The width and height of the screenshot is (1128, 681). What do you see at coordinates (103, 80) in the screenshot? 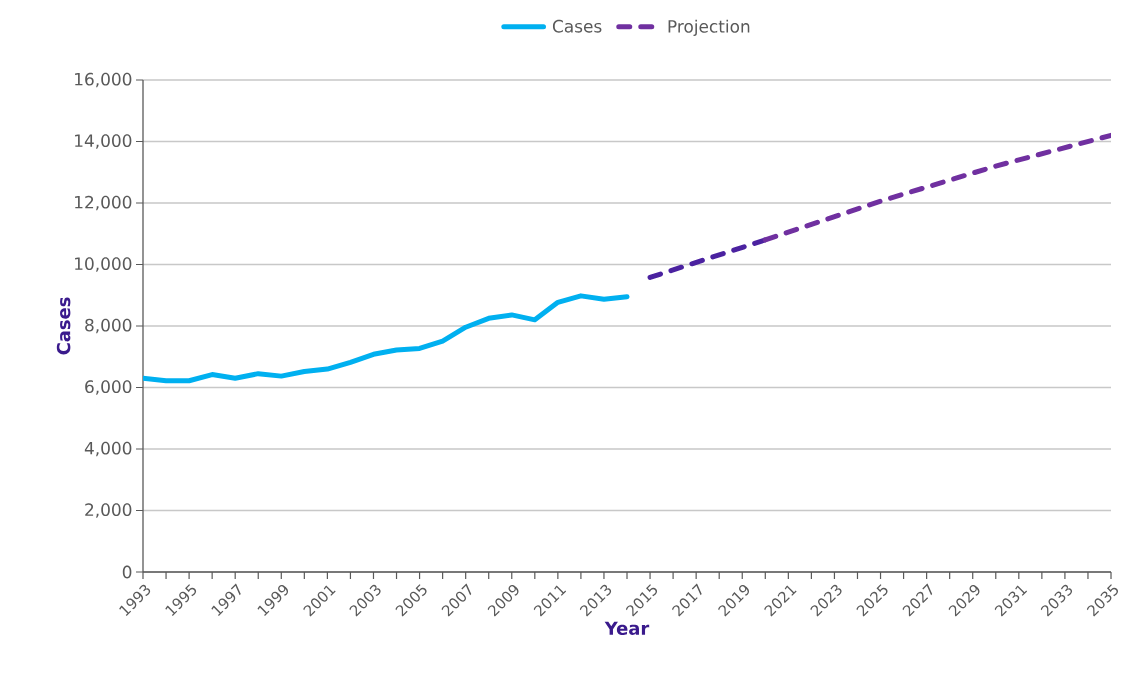
I see `y-tick-label: 16,000` at bounding box center [103, 80].